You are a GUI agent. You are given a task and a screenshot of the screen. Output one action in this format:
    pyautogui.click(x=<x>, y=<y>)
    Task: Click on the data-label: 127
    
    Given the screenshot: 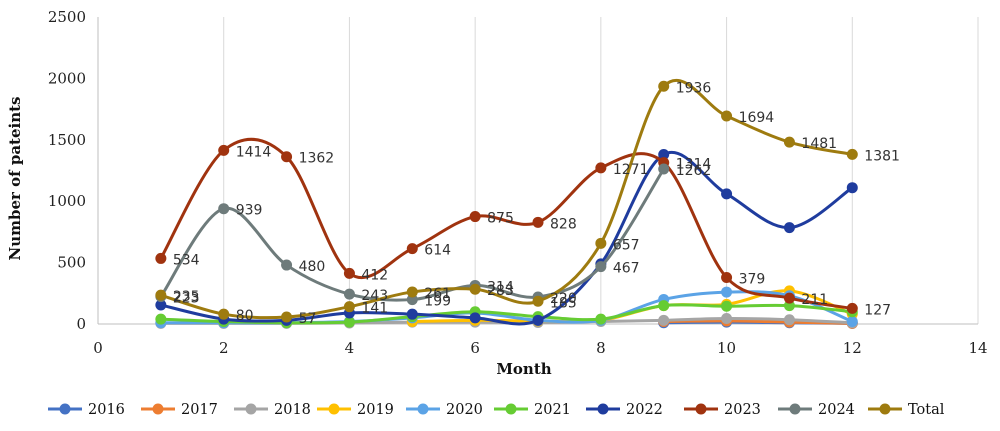 What is the action you would take?
    pyautogui.click(x=877, y=310)
    